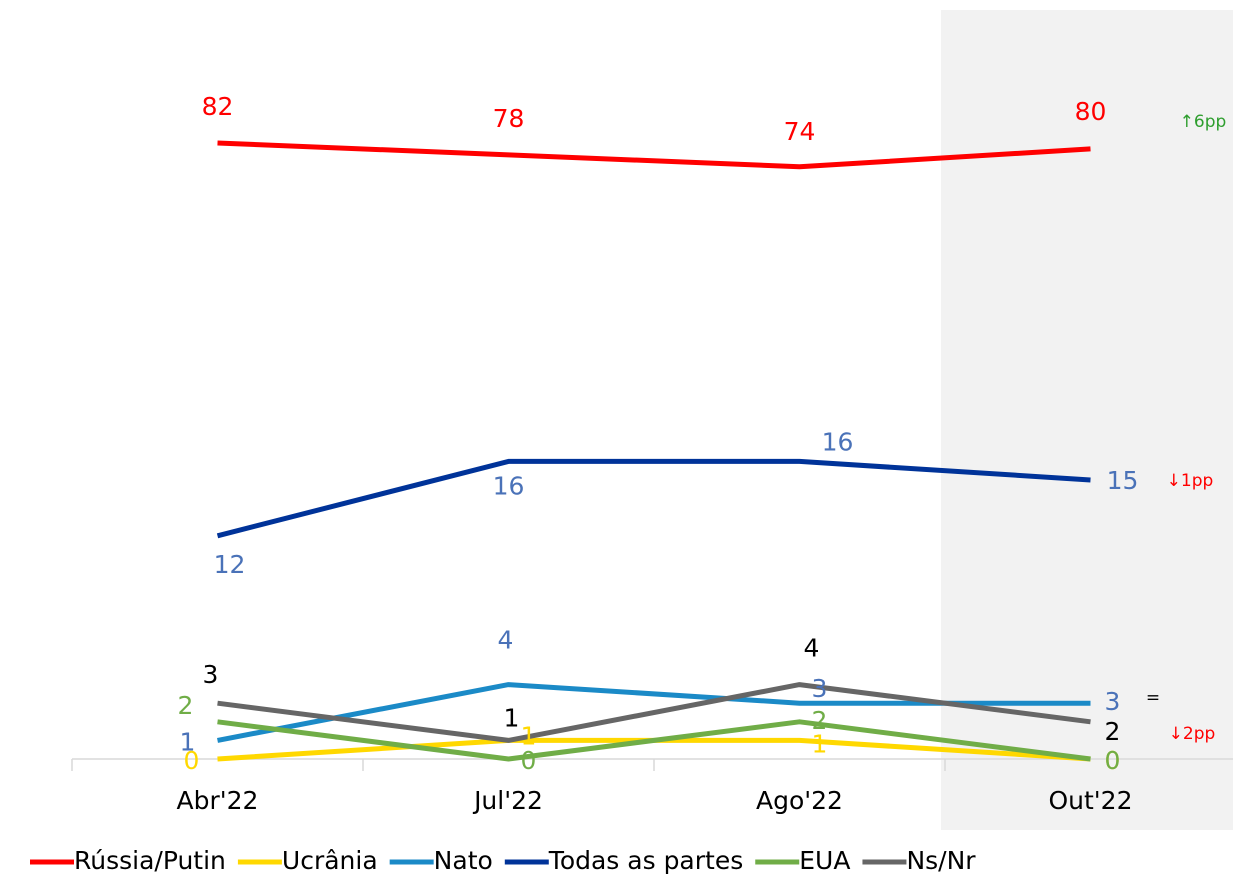  I want to click on data-label: 15, so click(1123, 480).